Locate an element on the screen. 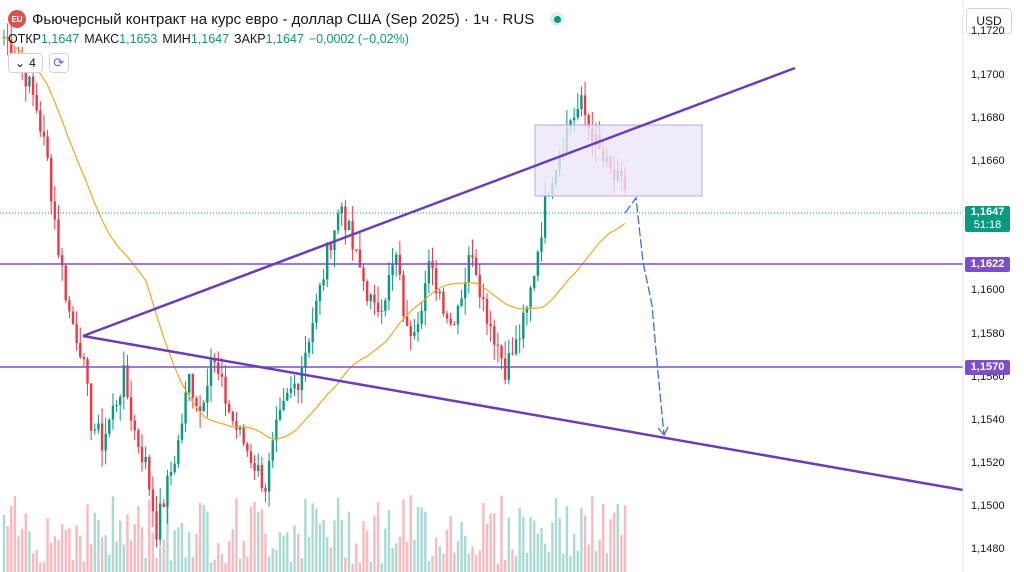 The width and height of the screenshot is (1024, 572). price-tick-label: 1,1540 is located at coordinates (988, 419).